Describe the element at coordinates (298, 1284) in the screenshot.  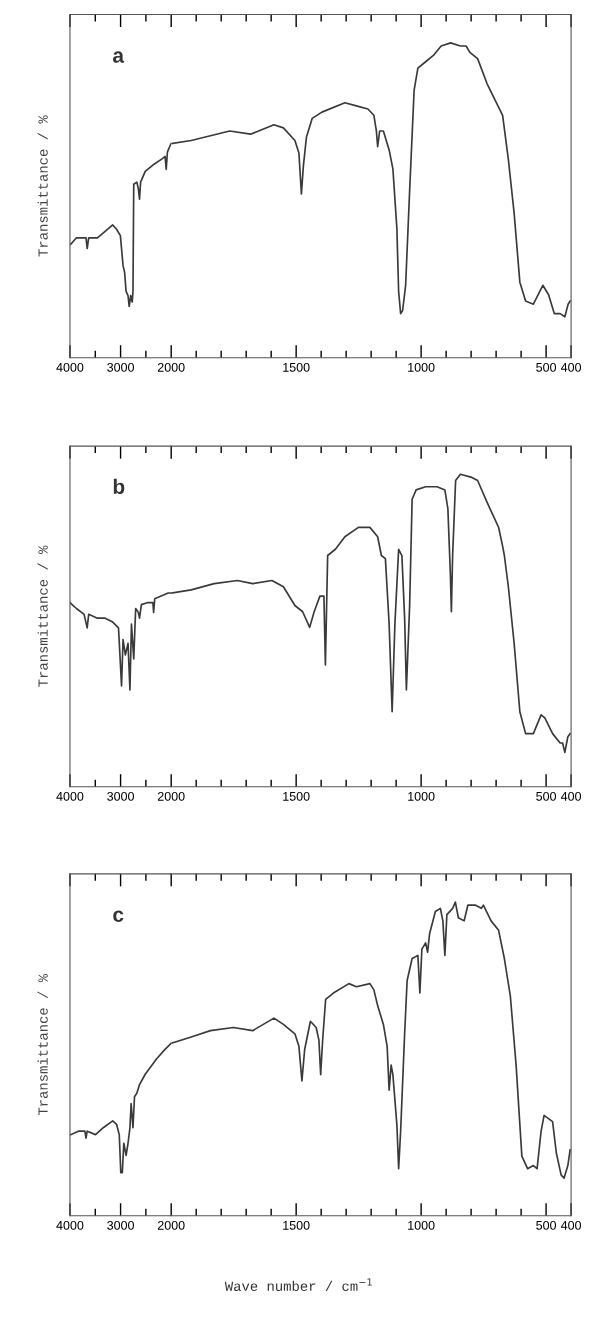
I see `x-axis-title: Wave number / cm$^{−1}$` at that location.